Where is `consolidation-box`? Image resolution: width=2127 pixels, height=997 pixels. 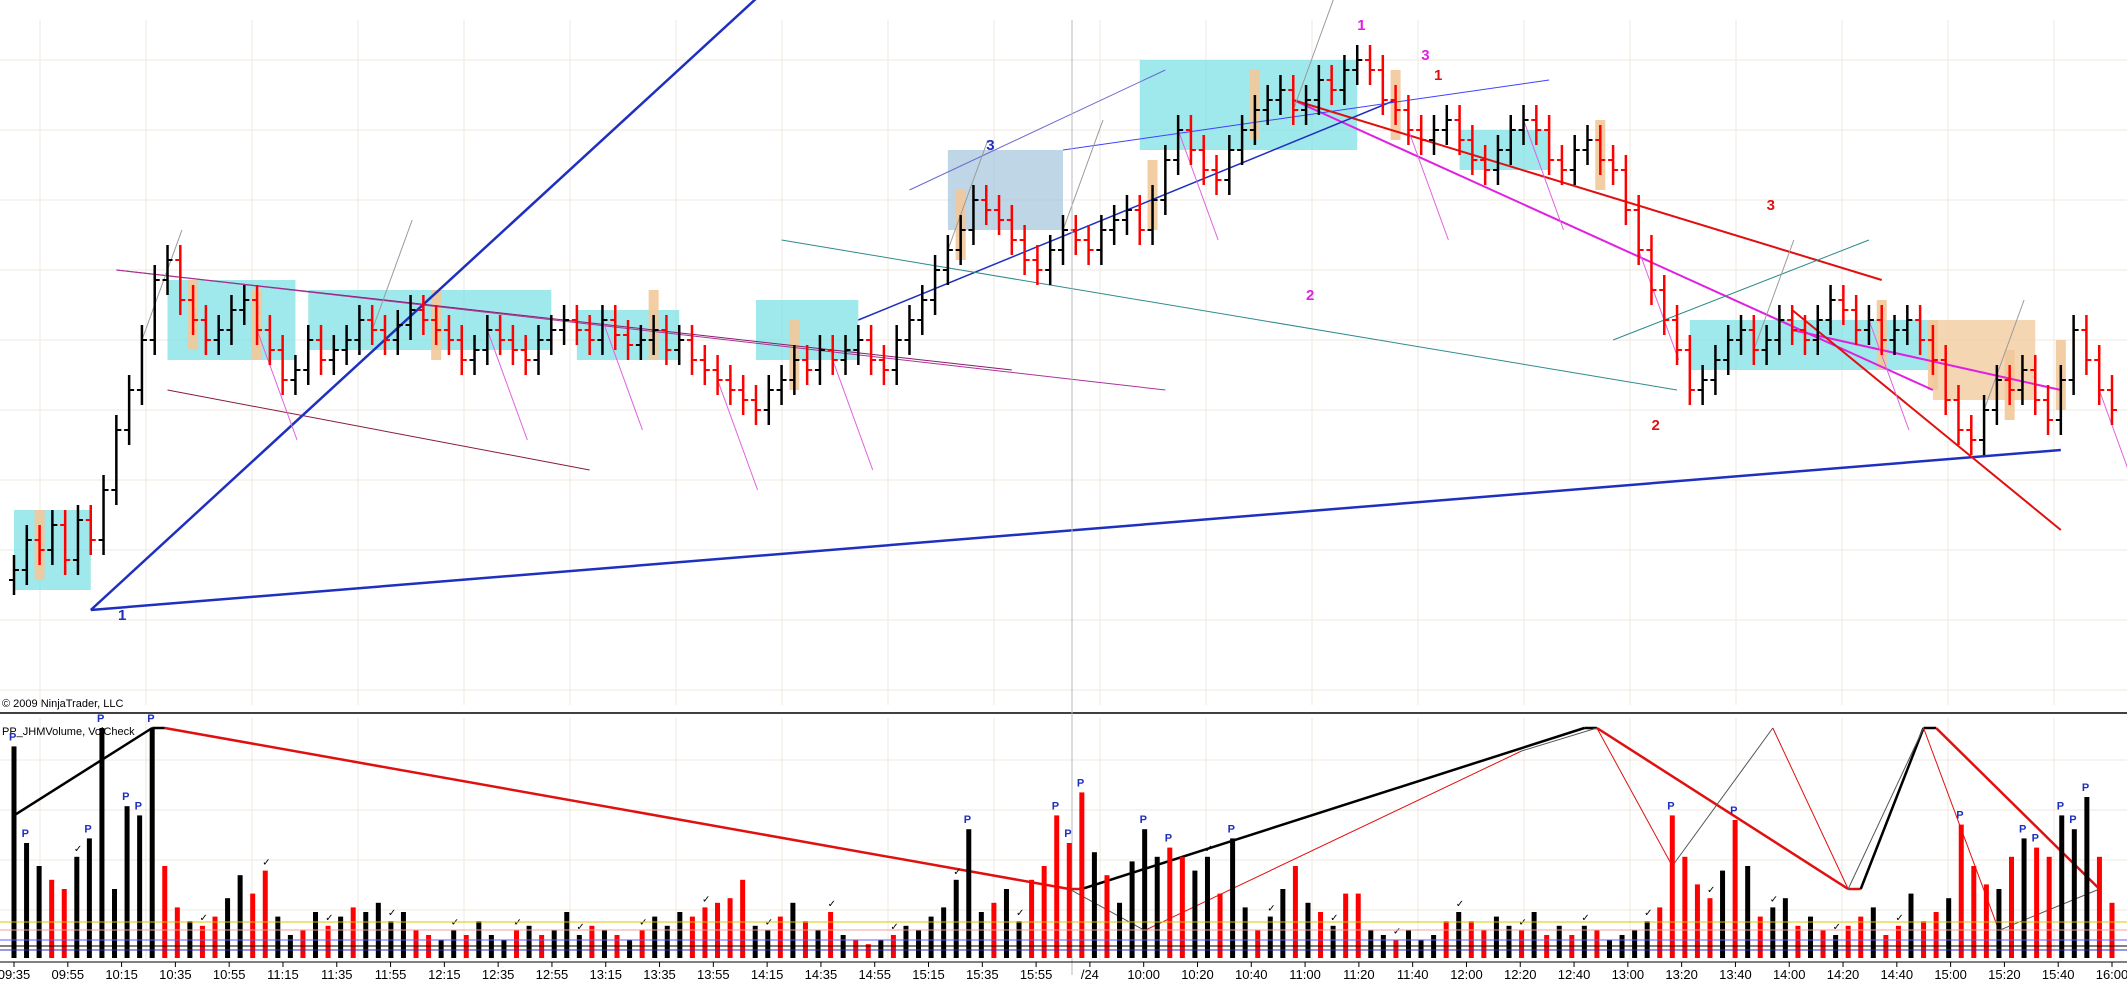 consolidation-box is located at coordinates (1248, 105).